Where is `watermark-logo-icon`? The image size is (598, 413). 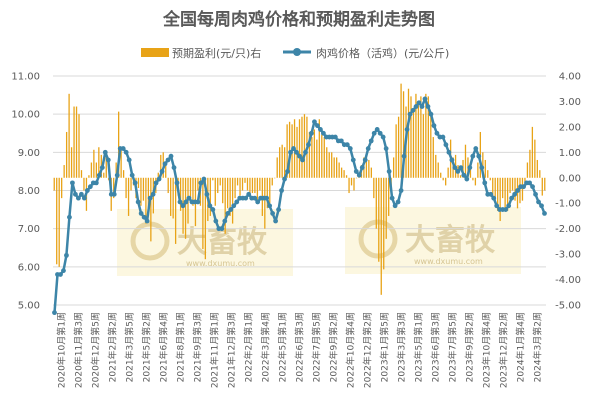
watermark-logo-icon is located at coordinates (378, 239).